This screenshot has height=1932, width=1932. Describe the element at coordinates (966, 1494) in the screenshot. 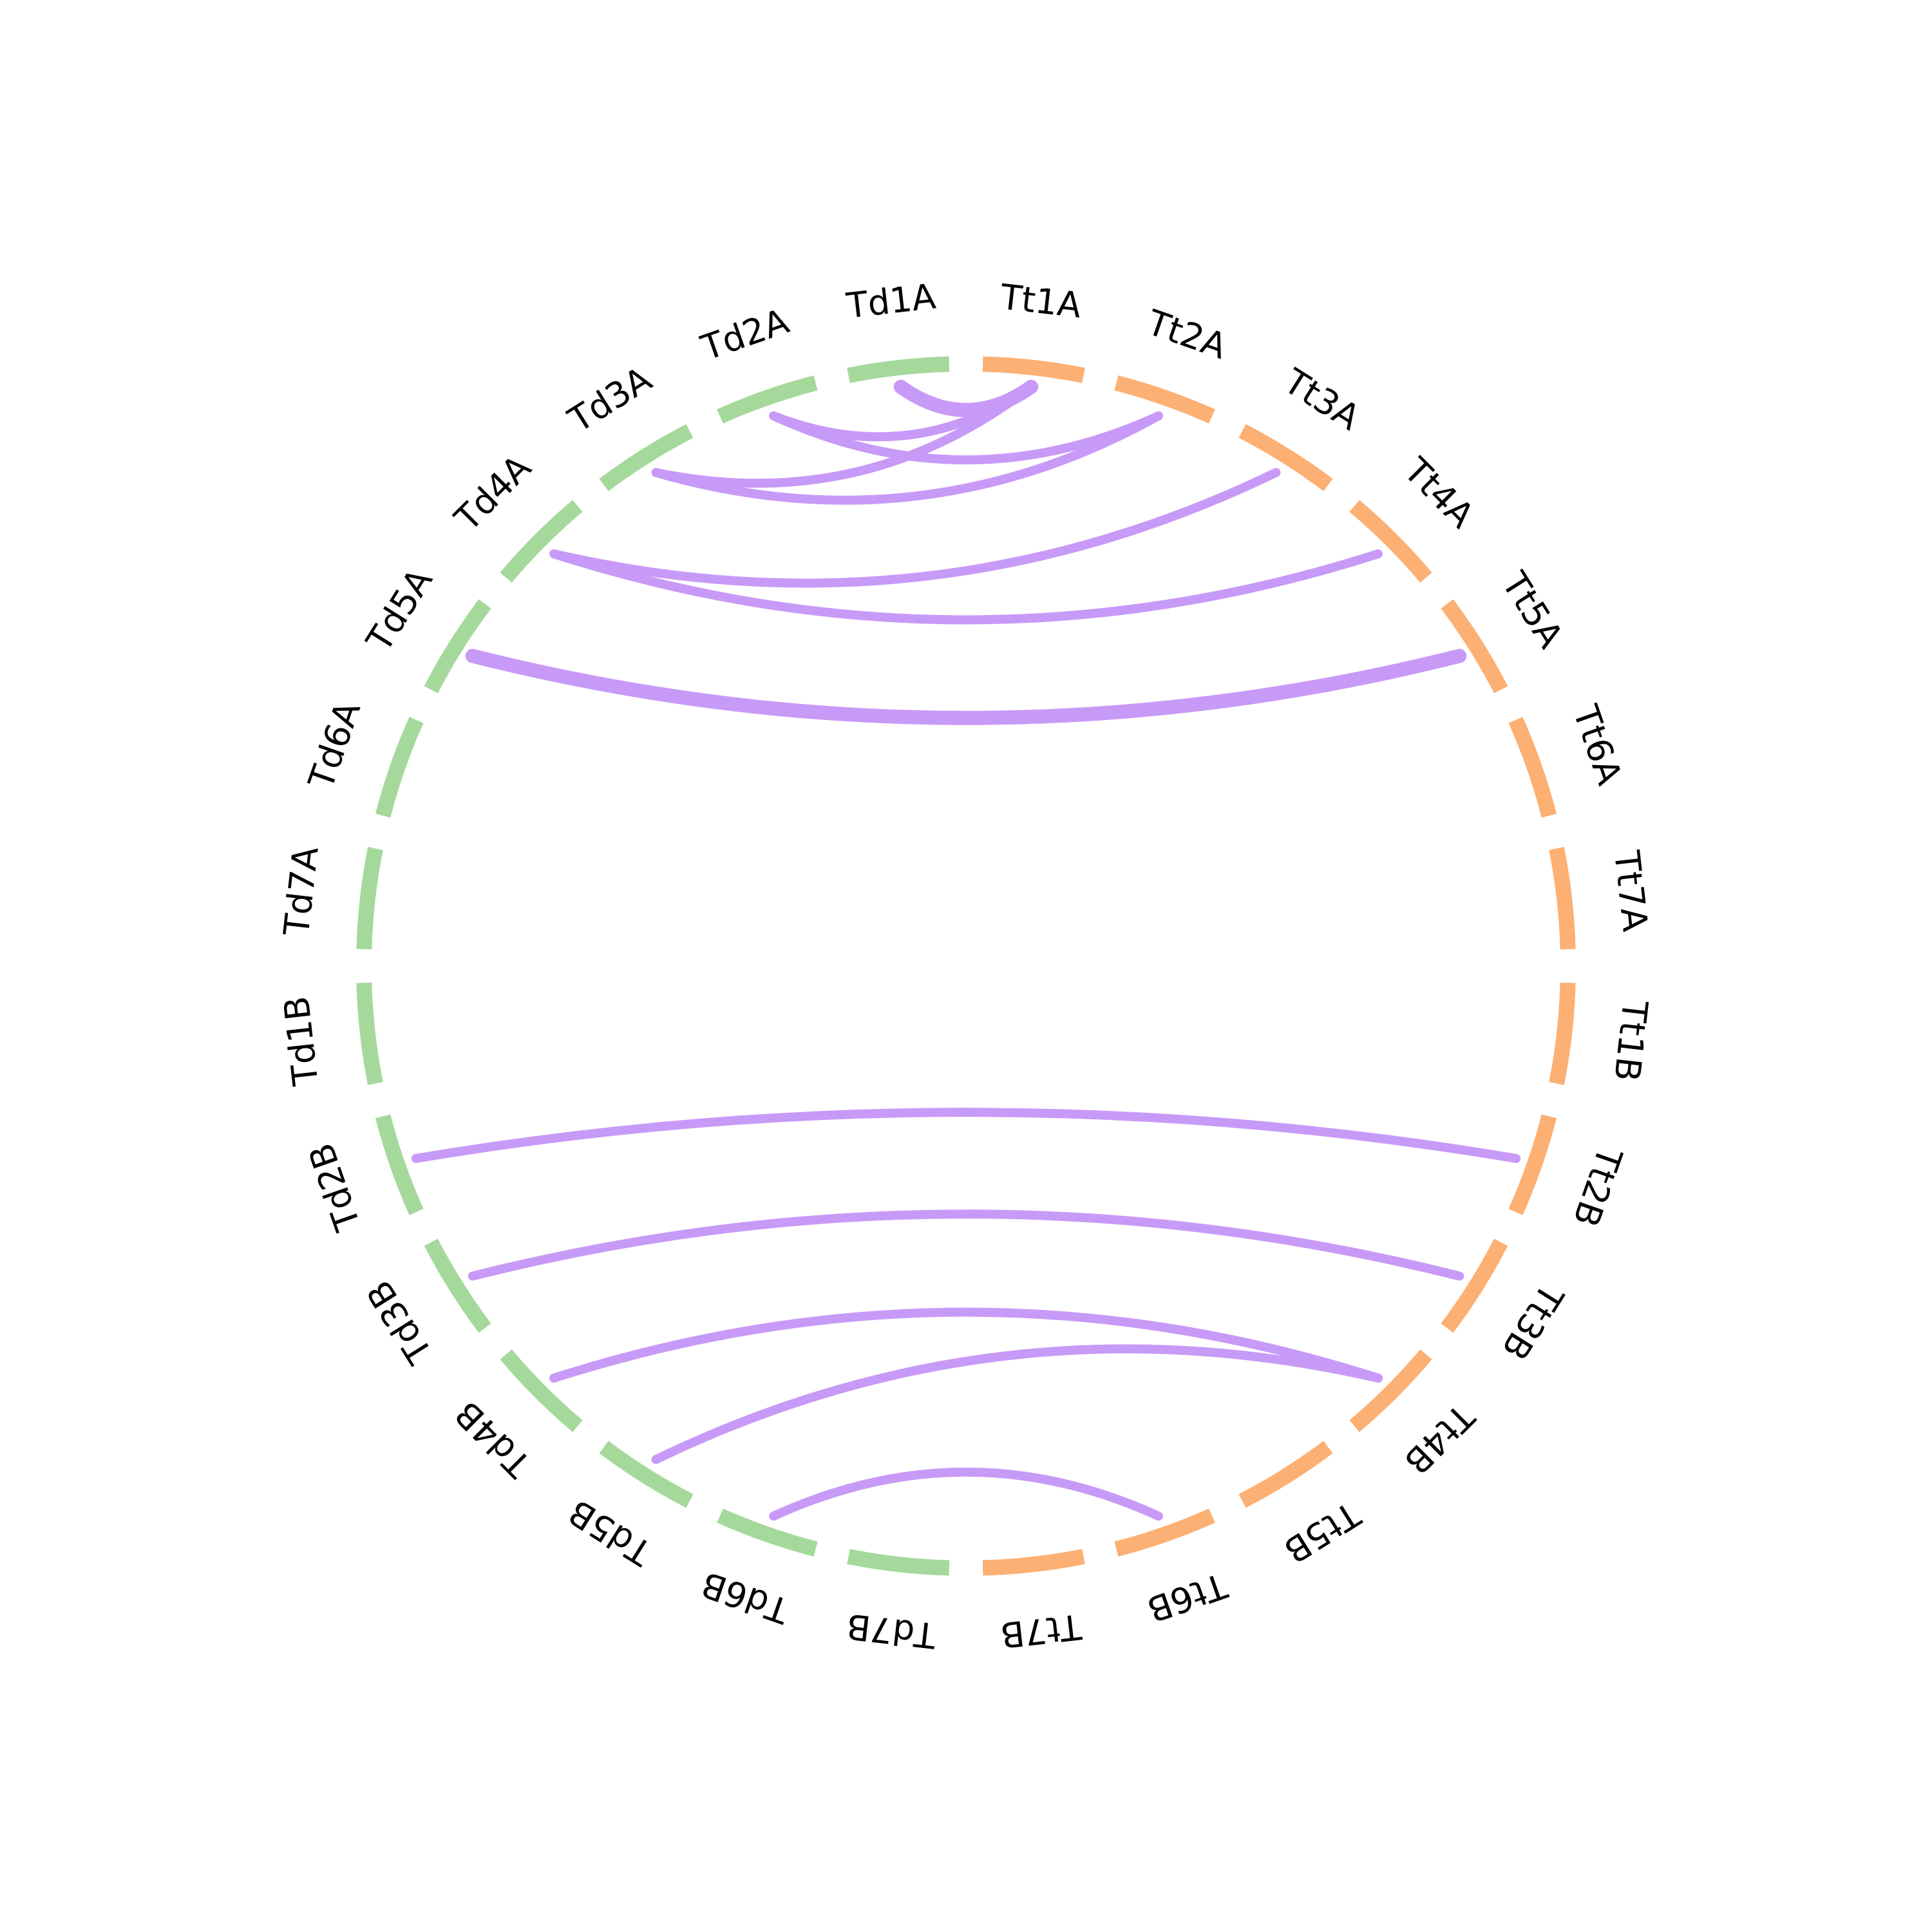

I see `link-td6b-tt6b` at that location.